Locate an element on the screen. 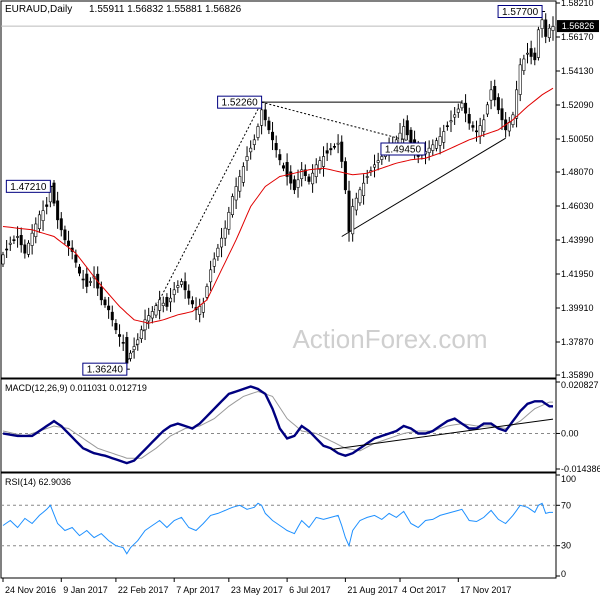  y-tick-label: 1.35890 is located at coordinates (577, 375).